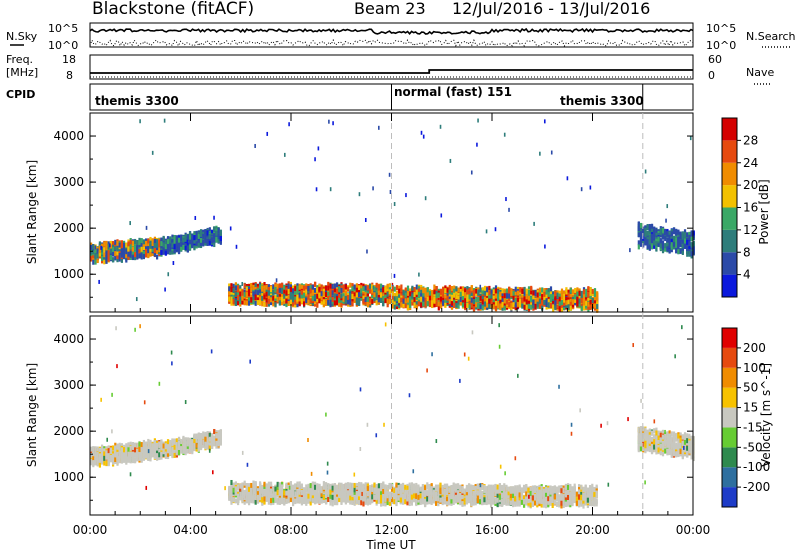 The height and width of the screenshot is (554, 800). What do you see at coordinates (391, 71) in the screenshot?
I see `freq-line` at bounding box center [391, 71].